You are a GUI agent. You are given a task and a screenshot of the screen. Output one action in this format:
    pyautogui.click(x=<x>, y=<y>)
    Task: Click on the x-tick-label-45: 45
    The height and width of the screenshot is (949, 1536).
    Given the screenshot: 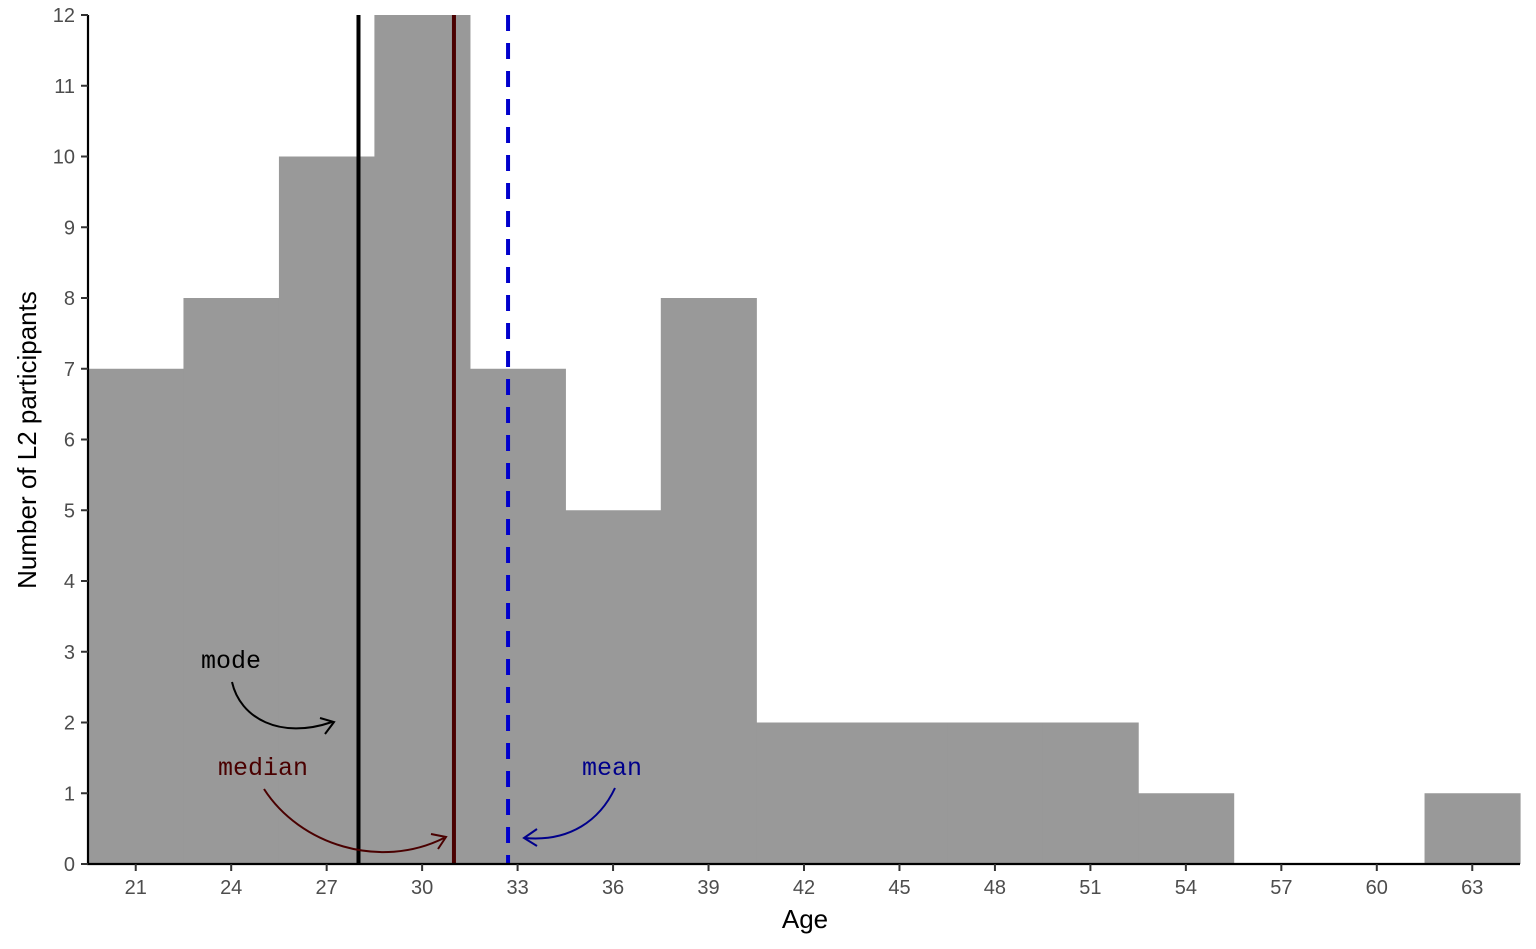 What is the action you would take?
    pyautogui.click(x=899, y=888)
    